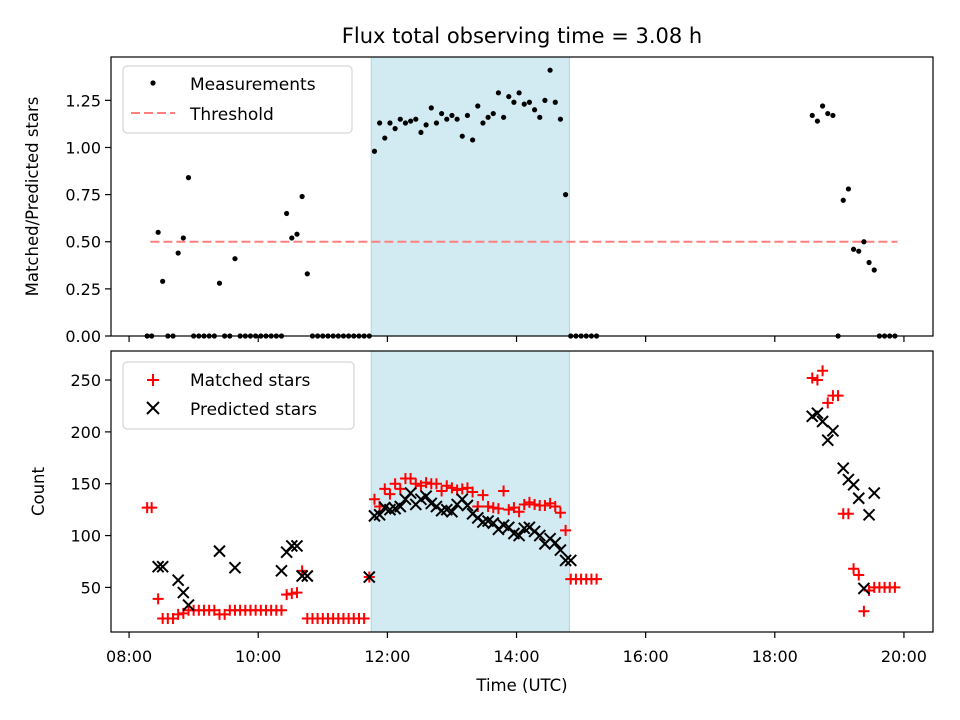 Image resolution: width=960 pixels, height=720 pixels. I want to click on bottom-y-tick-label: 150, so click(85, 484).